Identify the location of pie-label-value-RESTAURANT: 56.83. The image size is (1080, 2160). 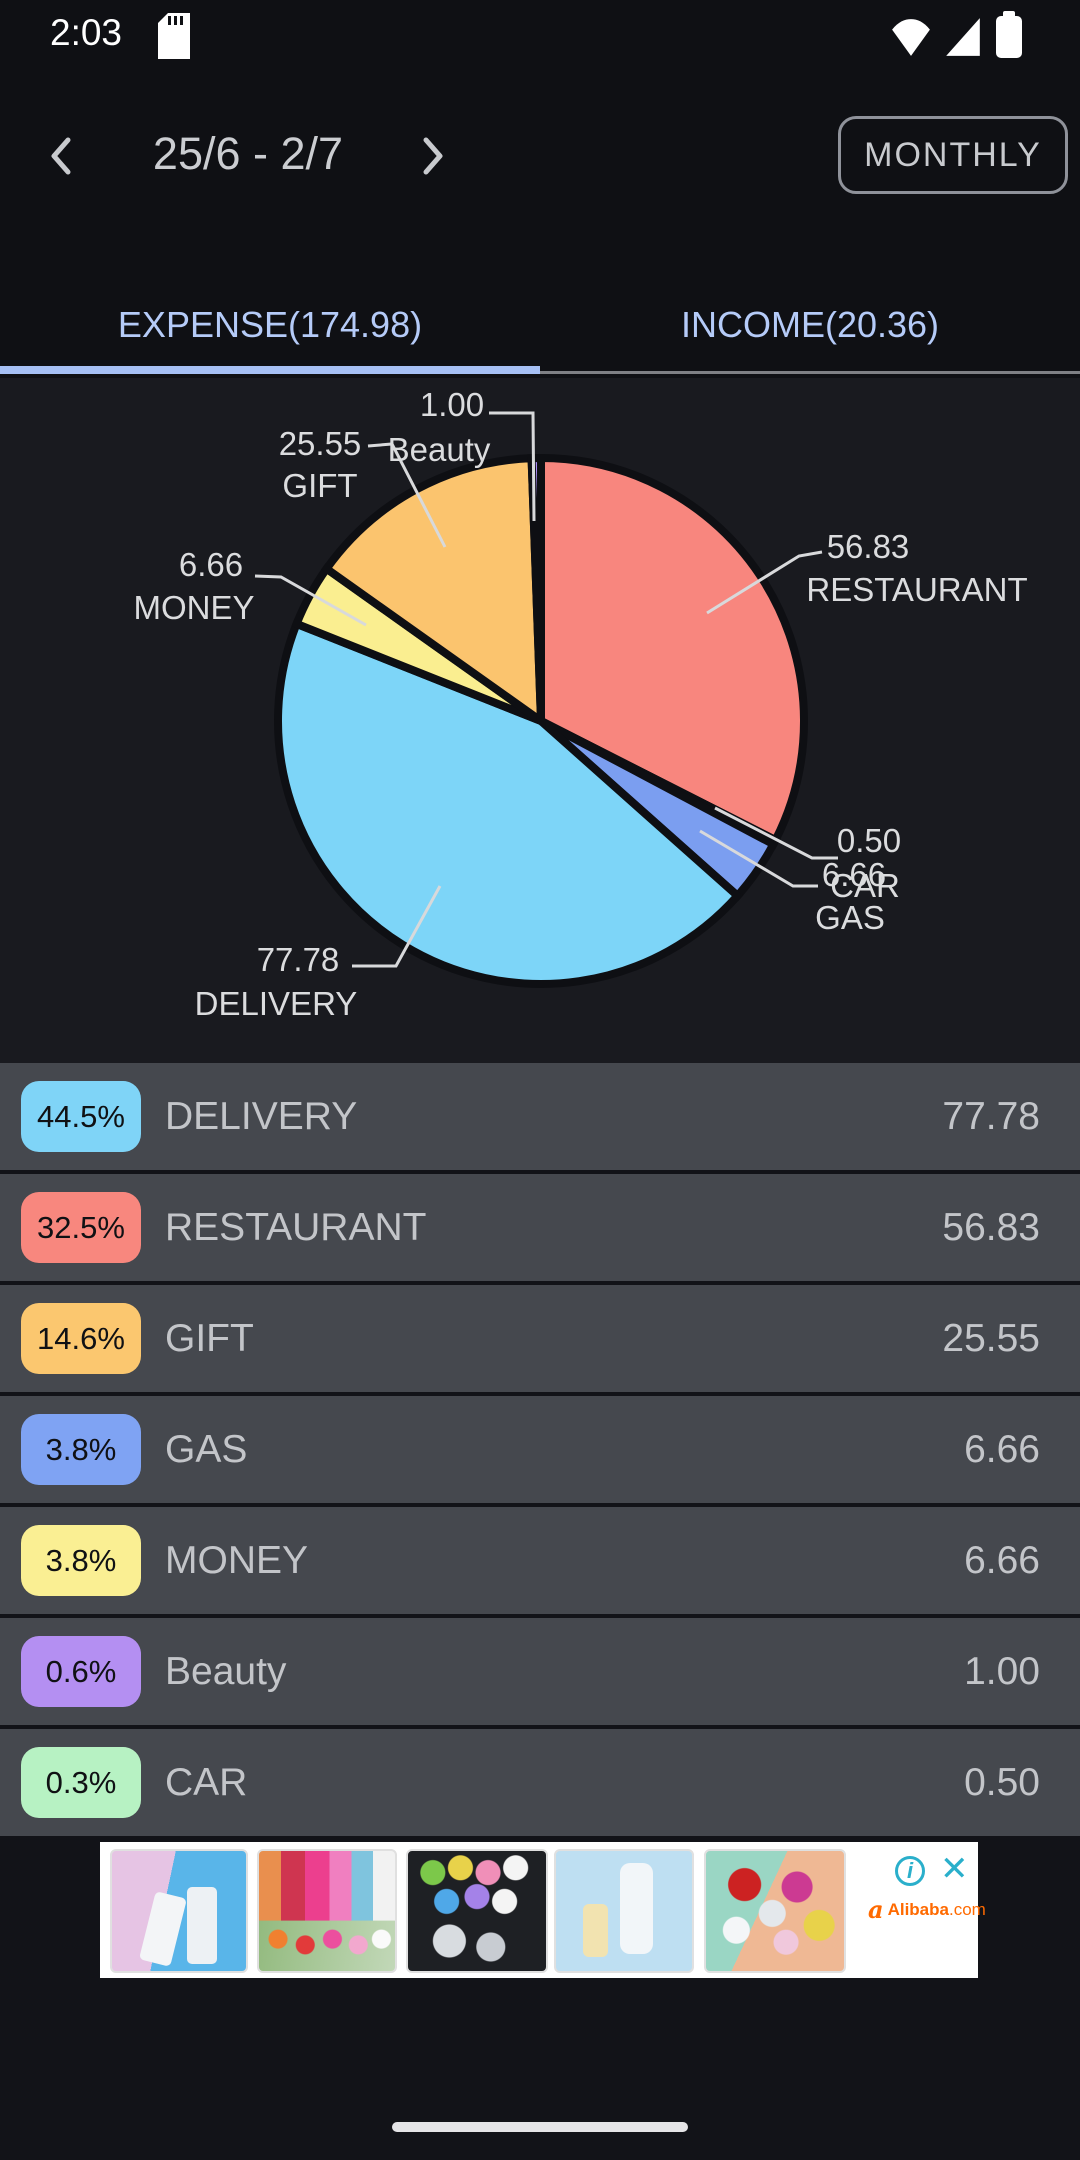
(868, 546).